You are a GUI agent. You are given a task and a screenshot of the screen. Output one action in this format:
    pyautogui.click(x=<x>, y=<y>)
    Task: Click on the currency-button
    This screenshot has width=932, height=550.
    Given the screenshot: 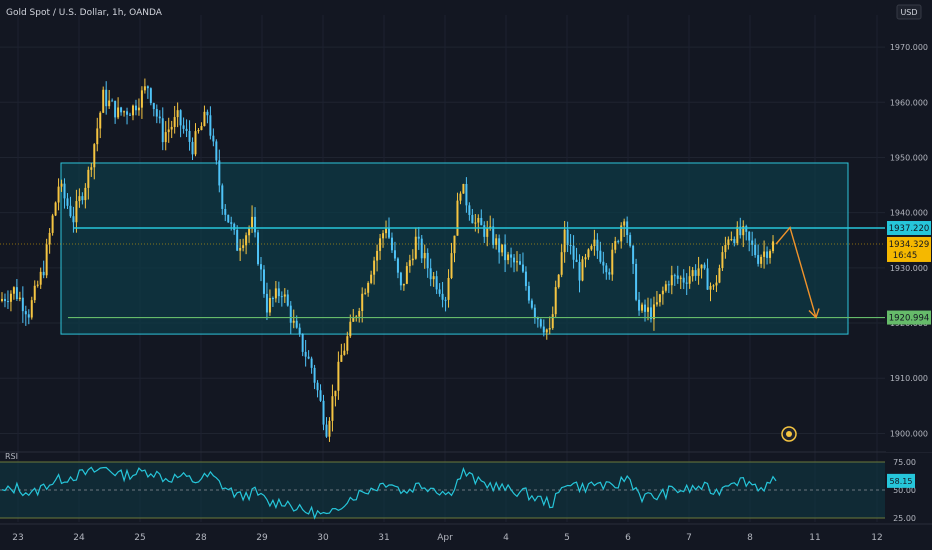 What is the action you would take?
    pyautogui.click(x=909, y=12)
    